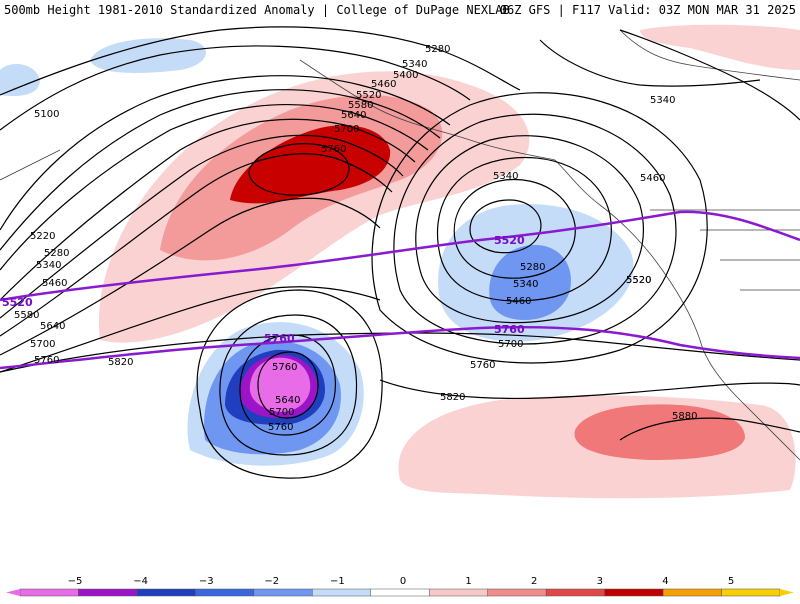  I want to click on positive-anomaly-se-mid, so click(659, 432).